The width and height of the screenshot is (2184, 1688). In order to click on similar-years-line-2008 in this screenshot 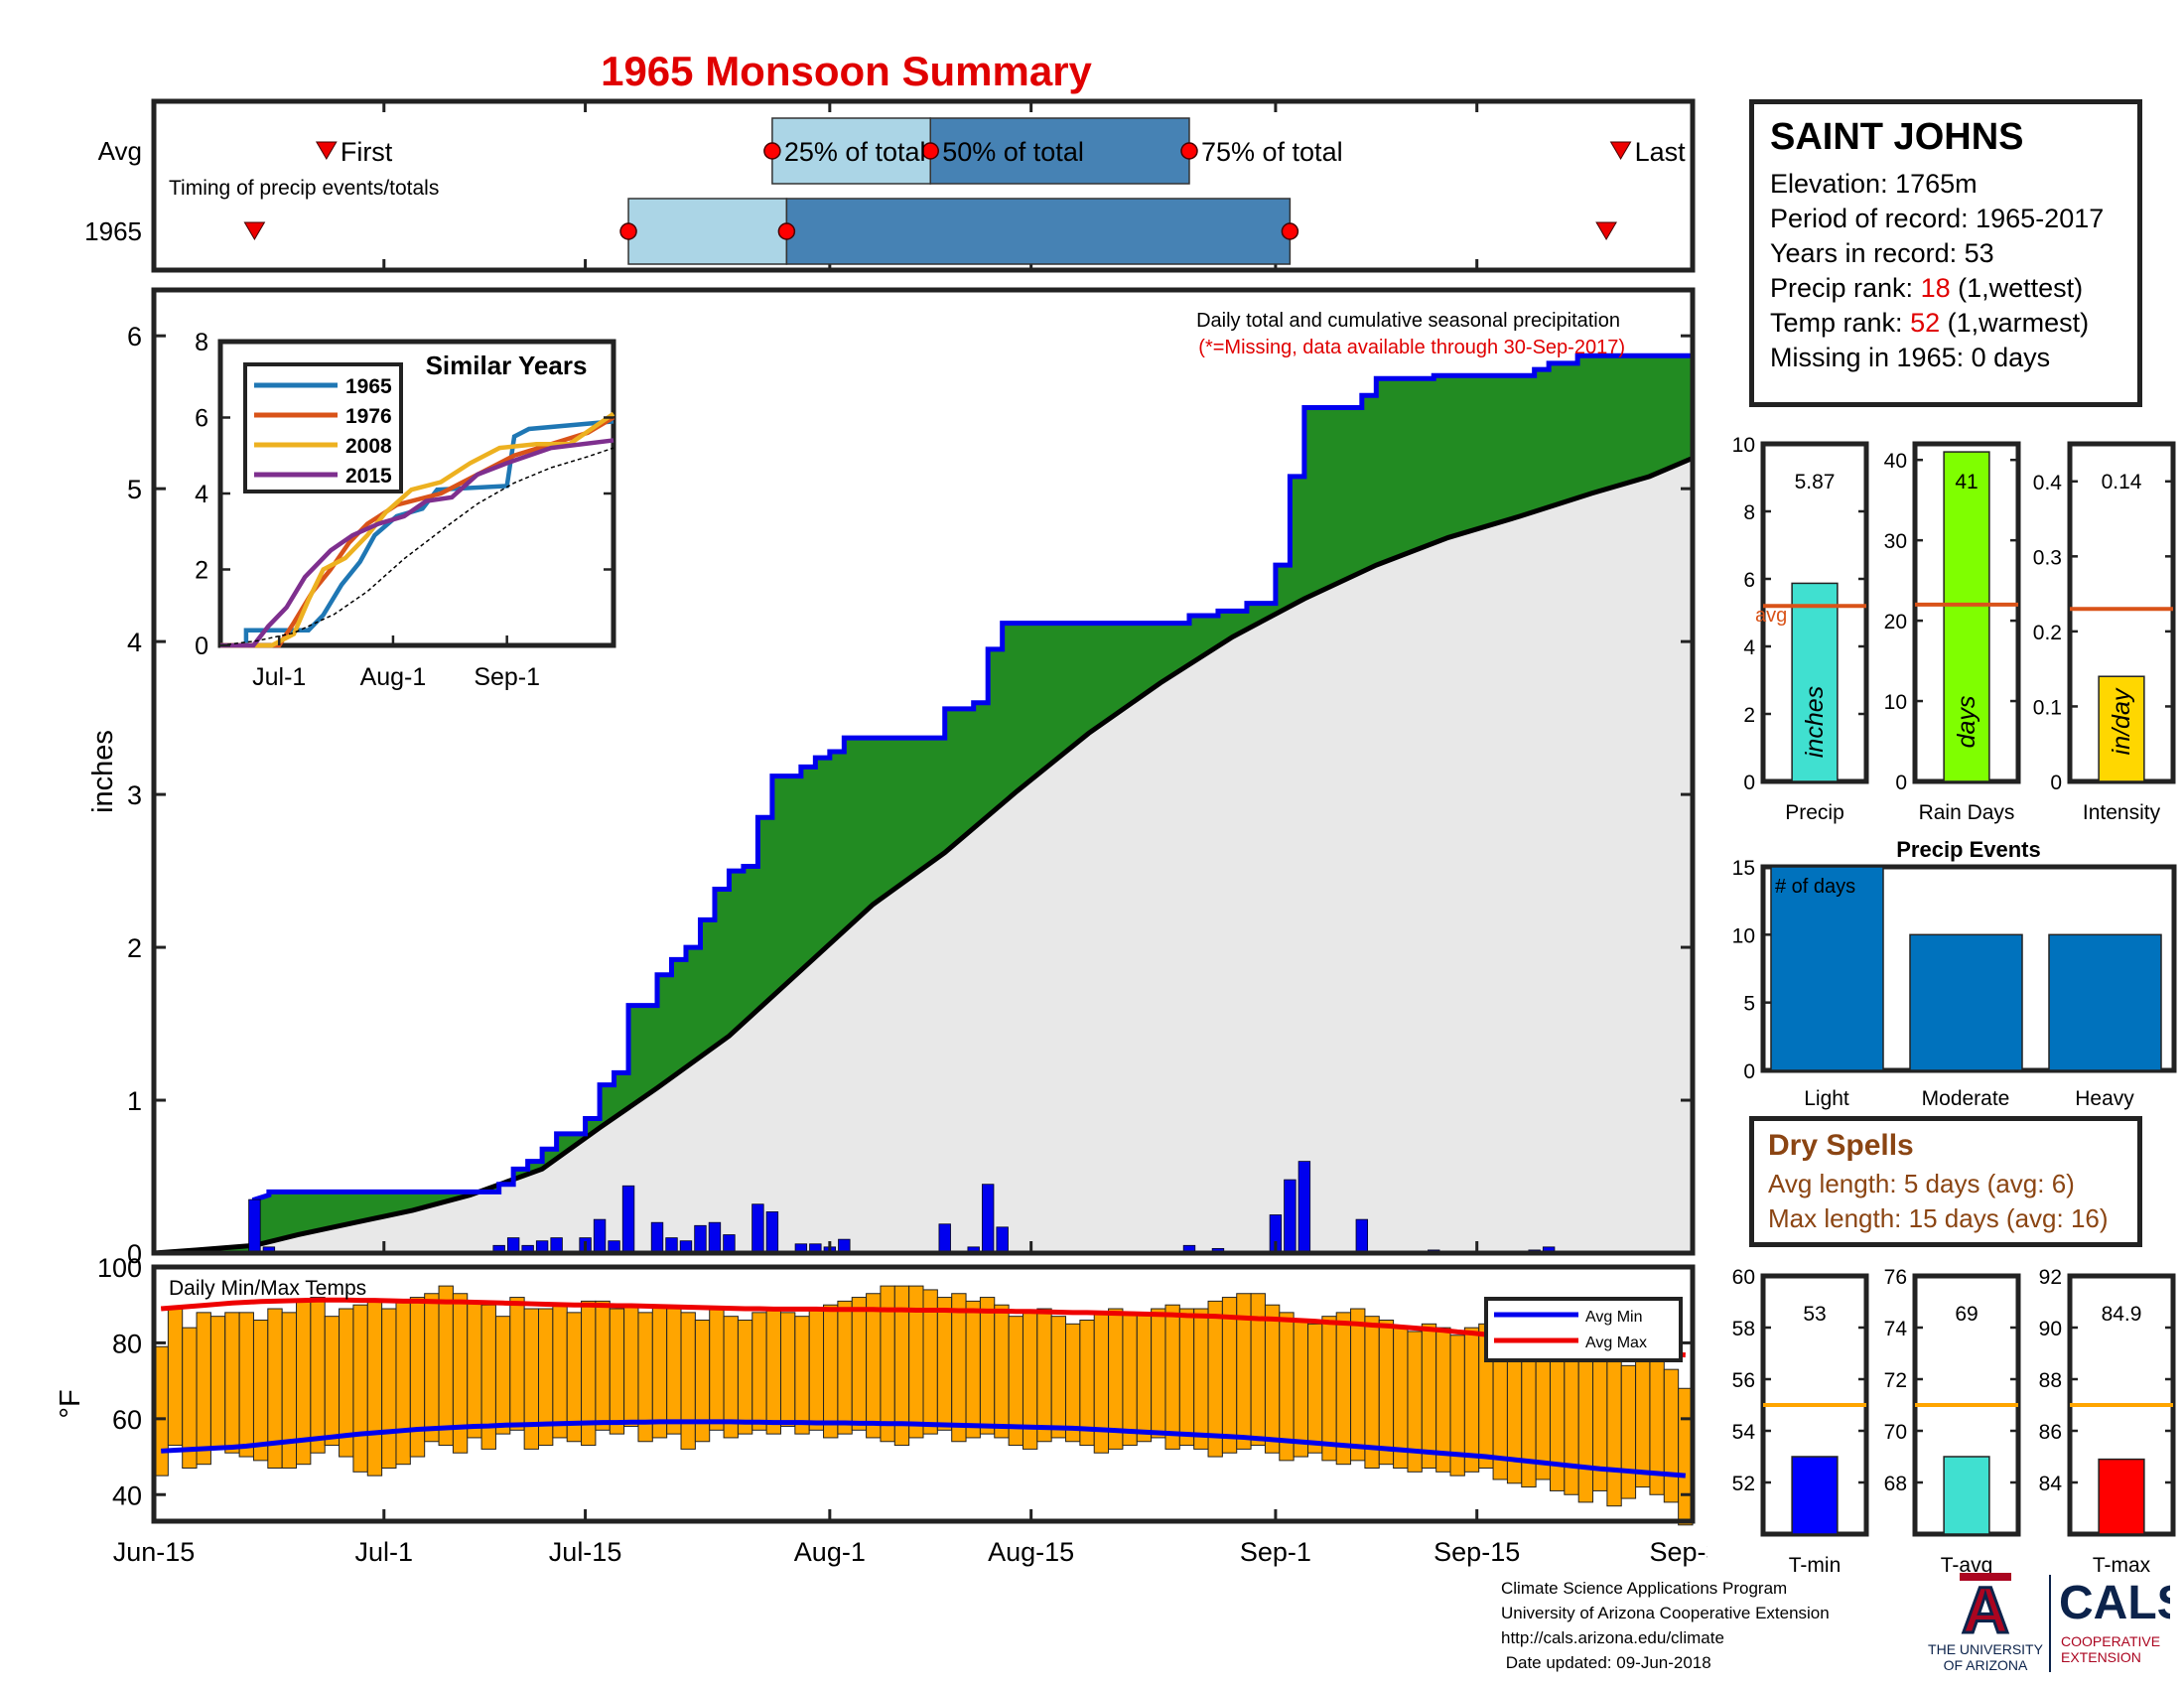, I will do `click(417, 529)`.